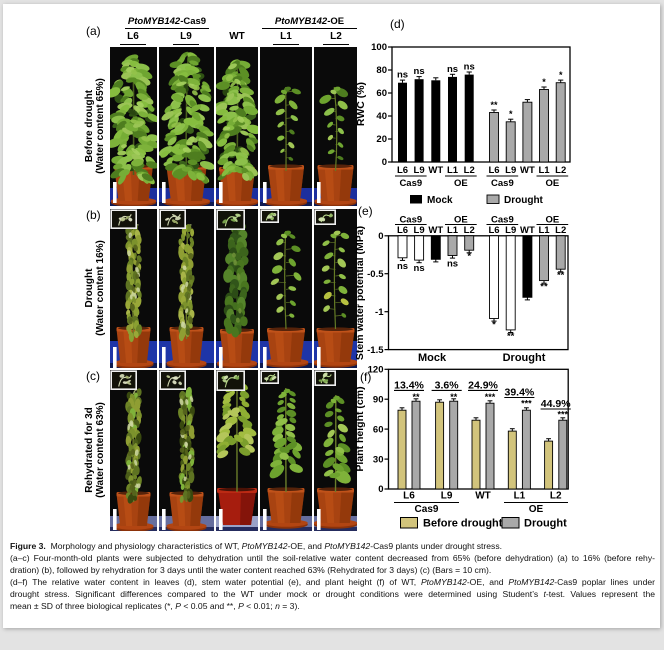 Image resolution: width=664 pixels, height=650 pixels. Describe the element at coordinates (375, 274) in the screenshot. I see `svg-text: -0.5` at that location.